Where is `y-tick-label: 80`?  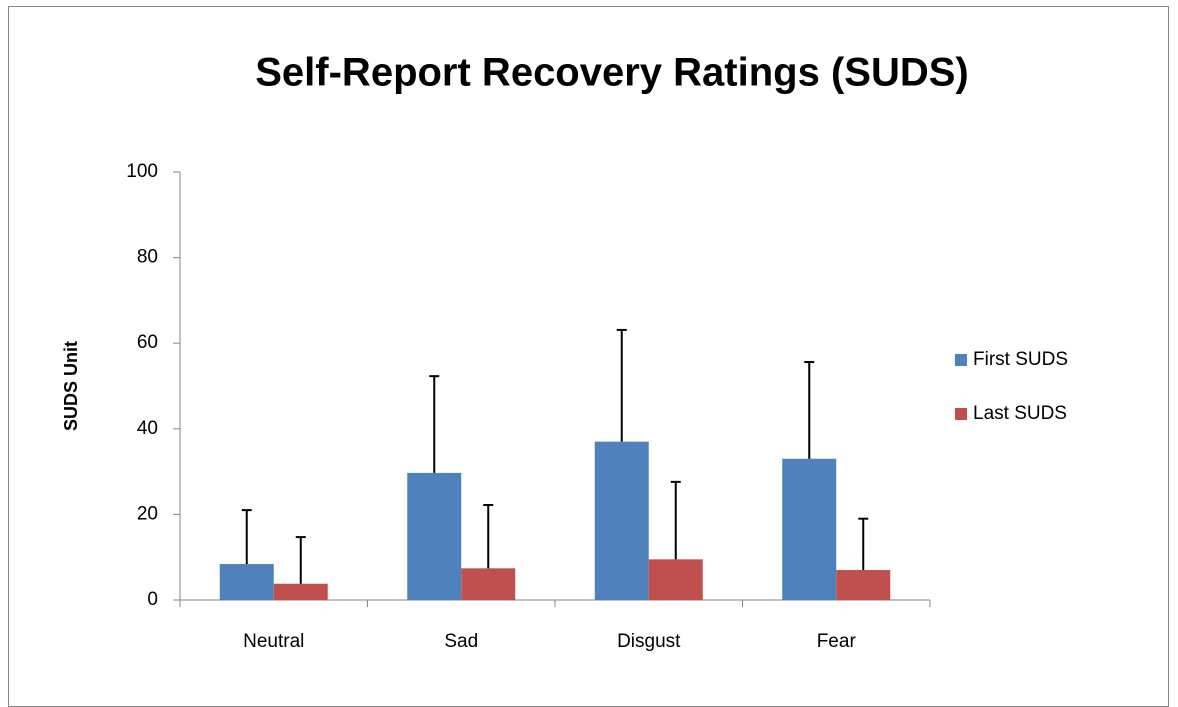 y-tick-label: 80 is located at coordinates (147, 257).